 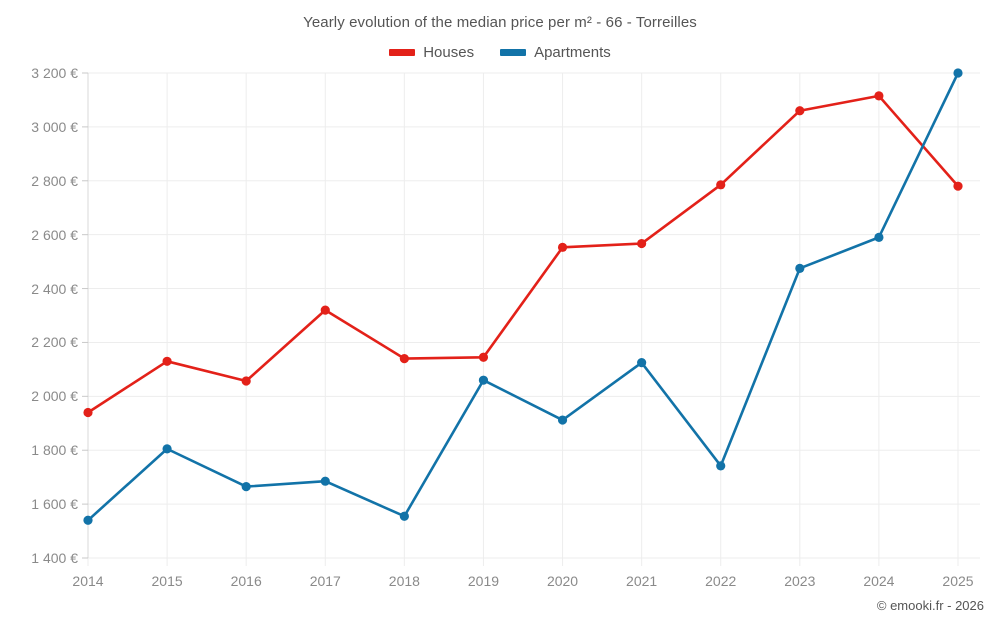 What do you see at coordinates (54, 558) in the screenshot?
I see `y-axis-tick-label: 1 400 €` at bounding box center [54, 558].